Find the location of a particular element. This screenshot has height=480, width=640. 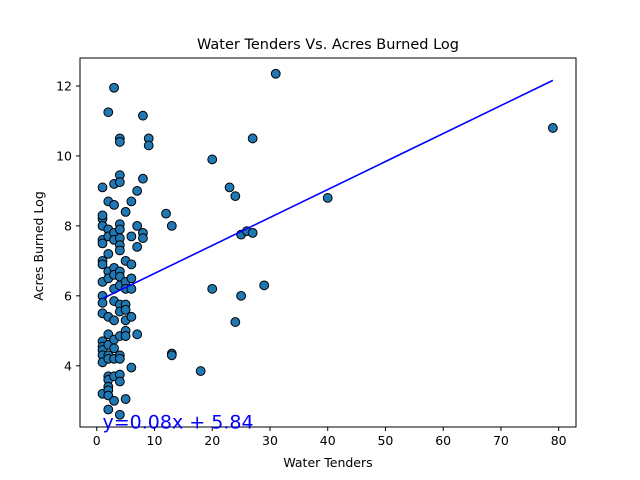

y-tick-label: 6 is located at coordinates (68, 295).